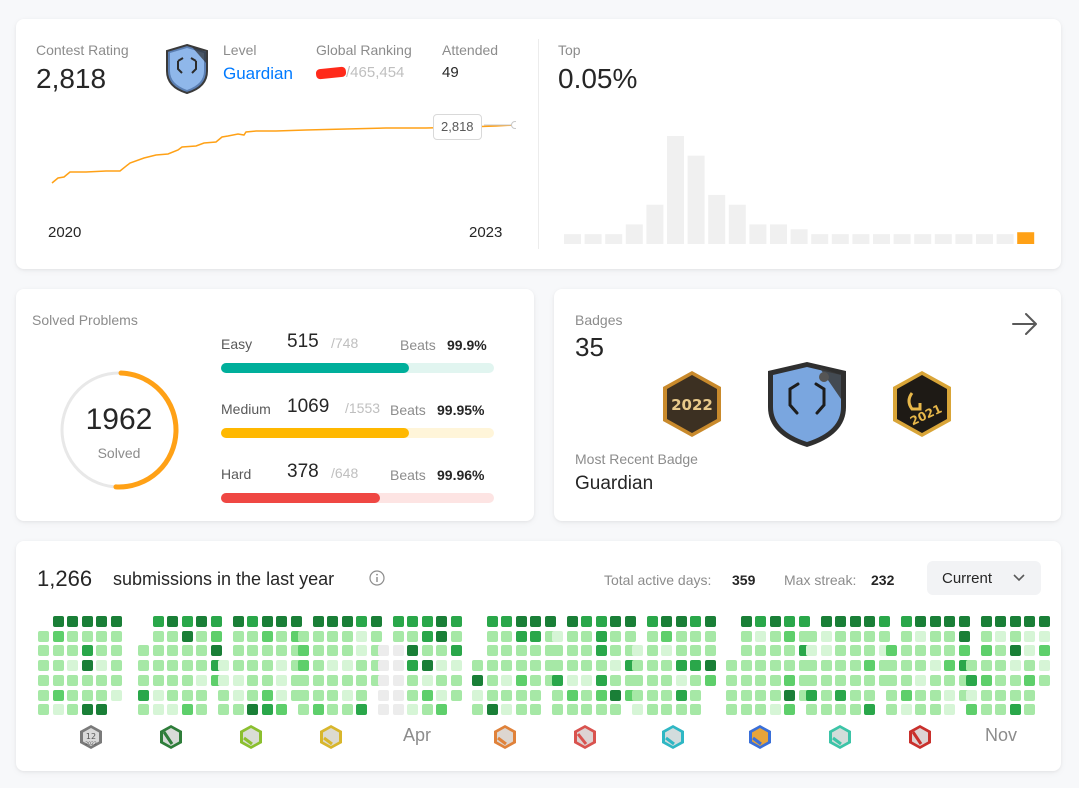  What do you see at coordinates (331, 737) in the screenshot?
I see `apr-early-challenge-badge-icon` at bounding box center [331, 737].